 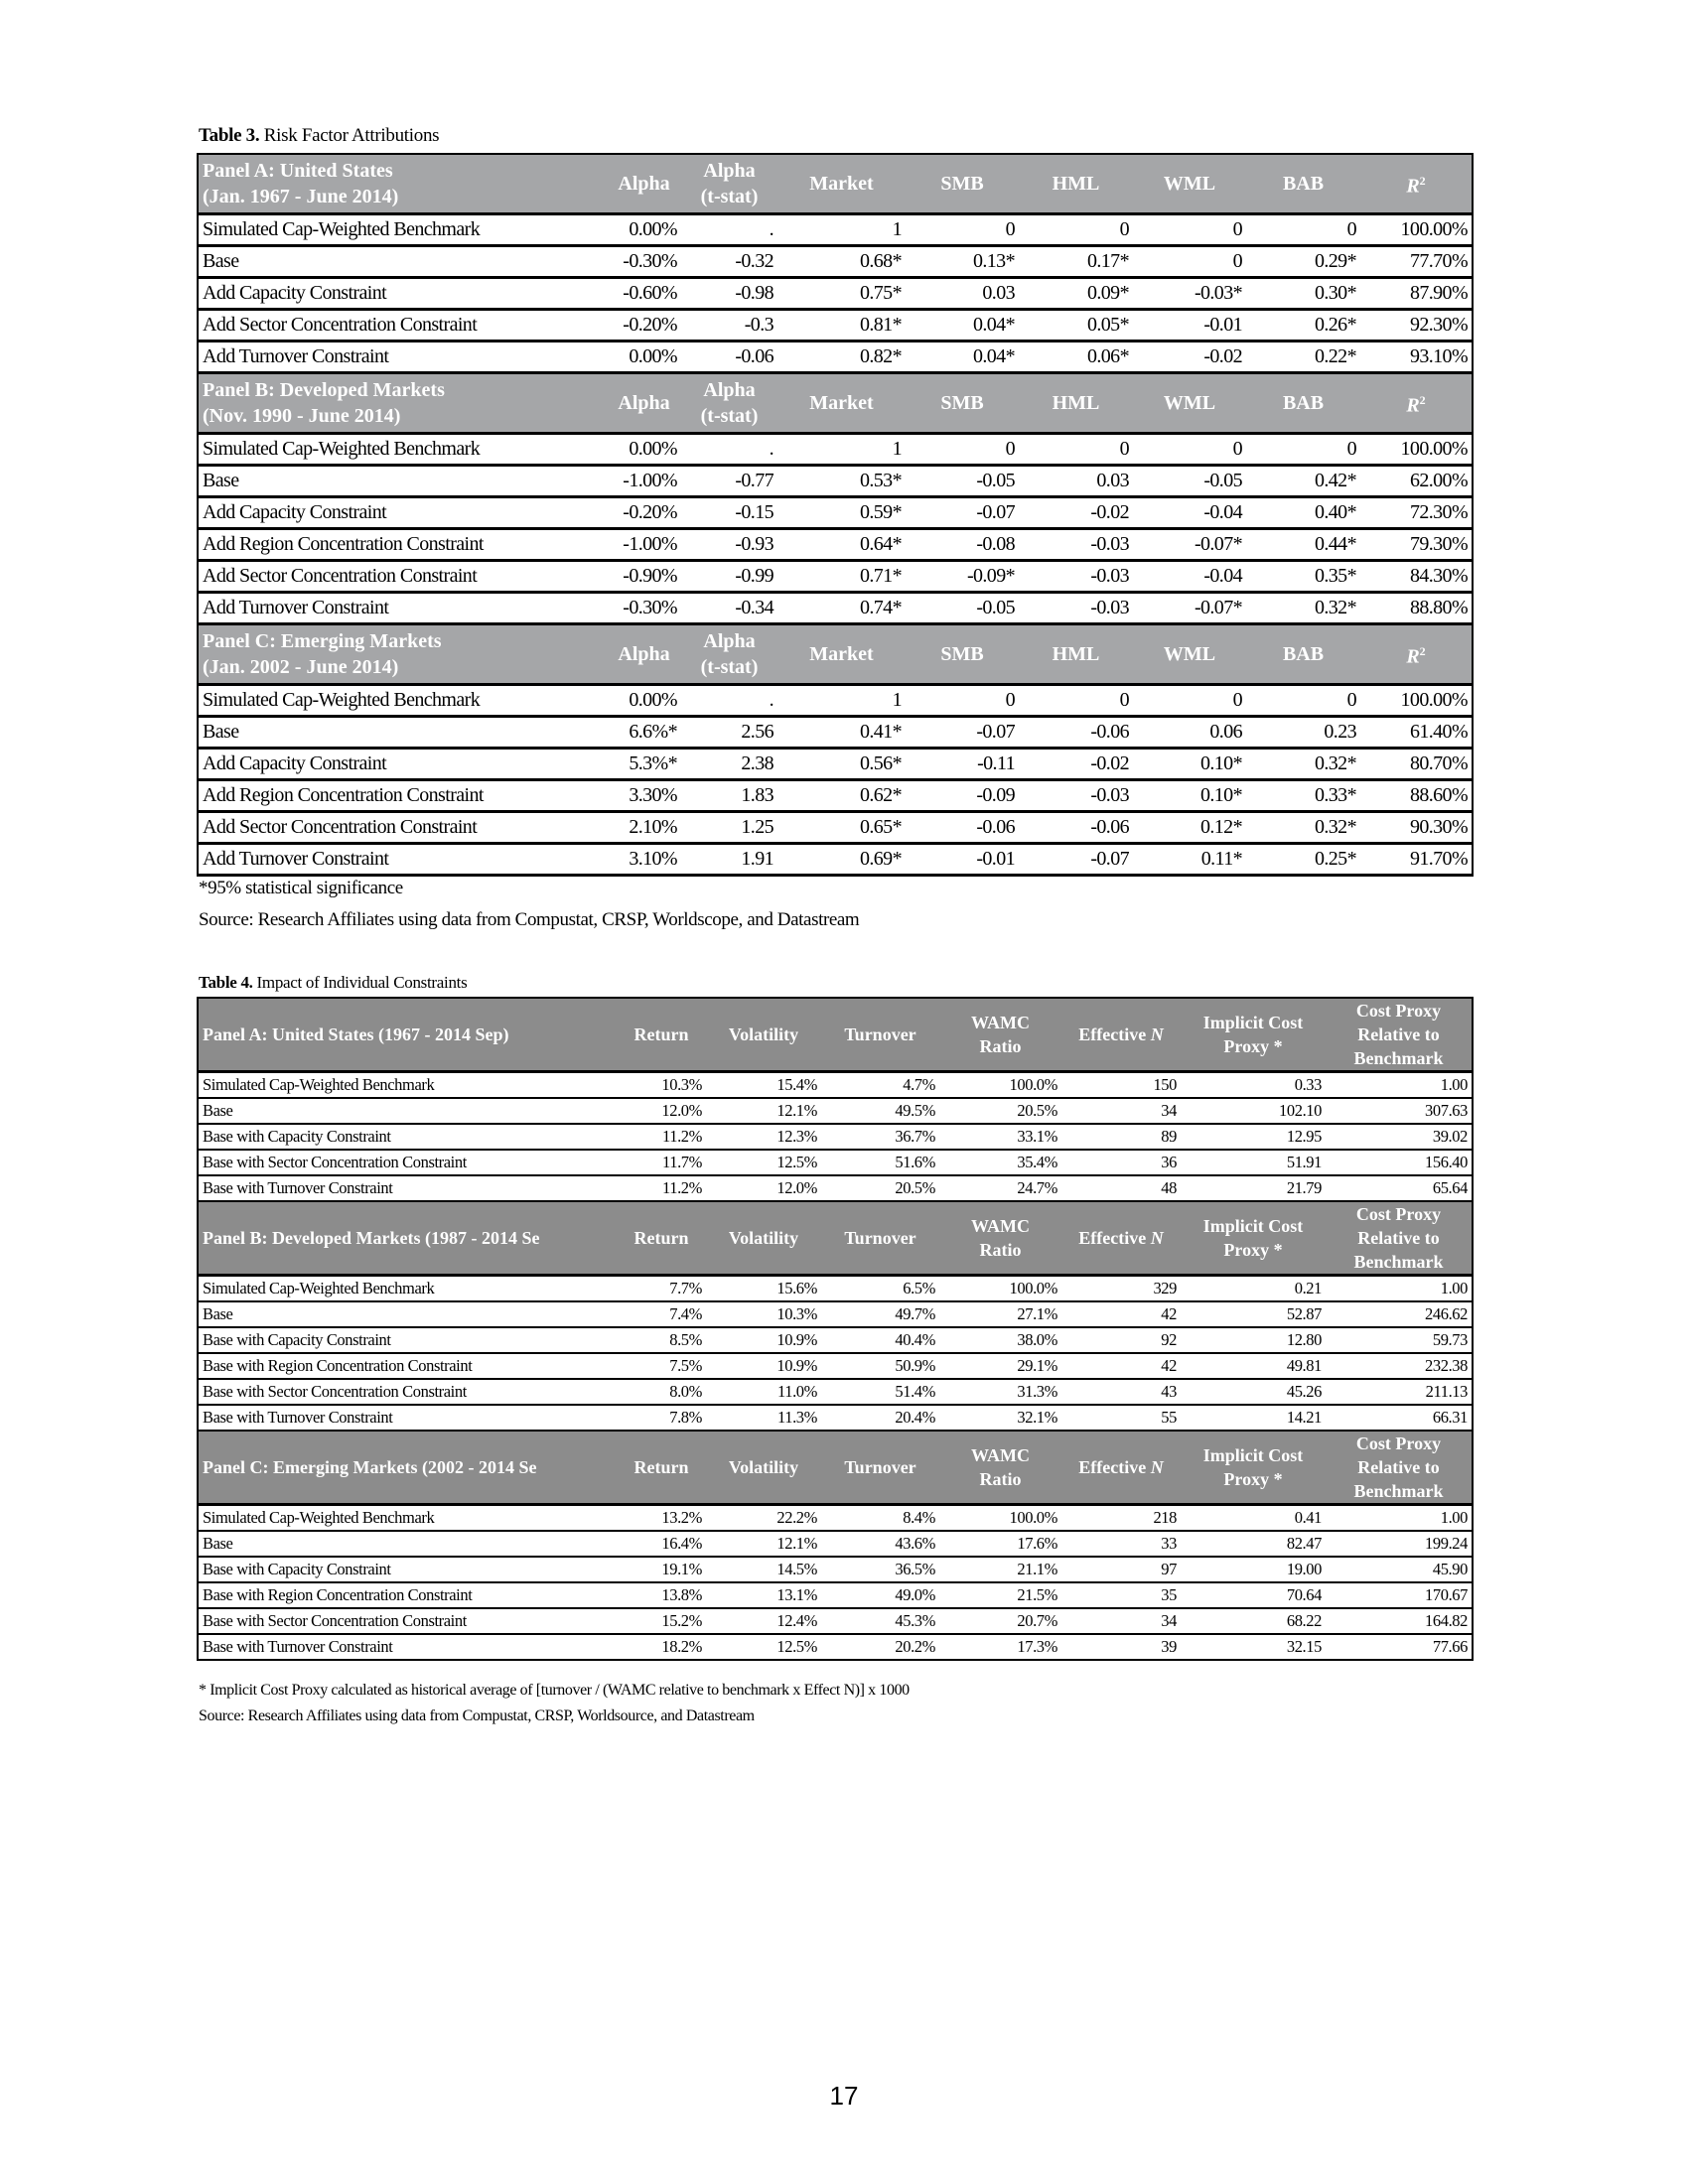 I want to click on cell-value: -0.04, so click(x=1189, y=513).